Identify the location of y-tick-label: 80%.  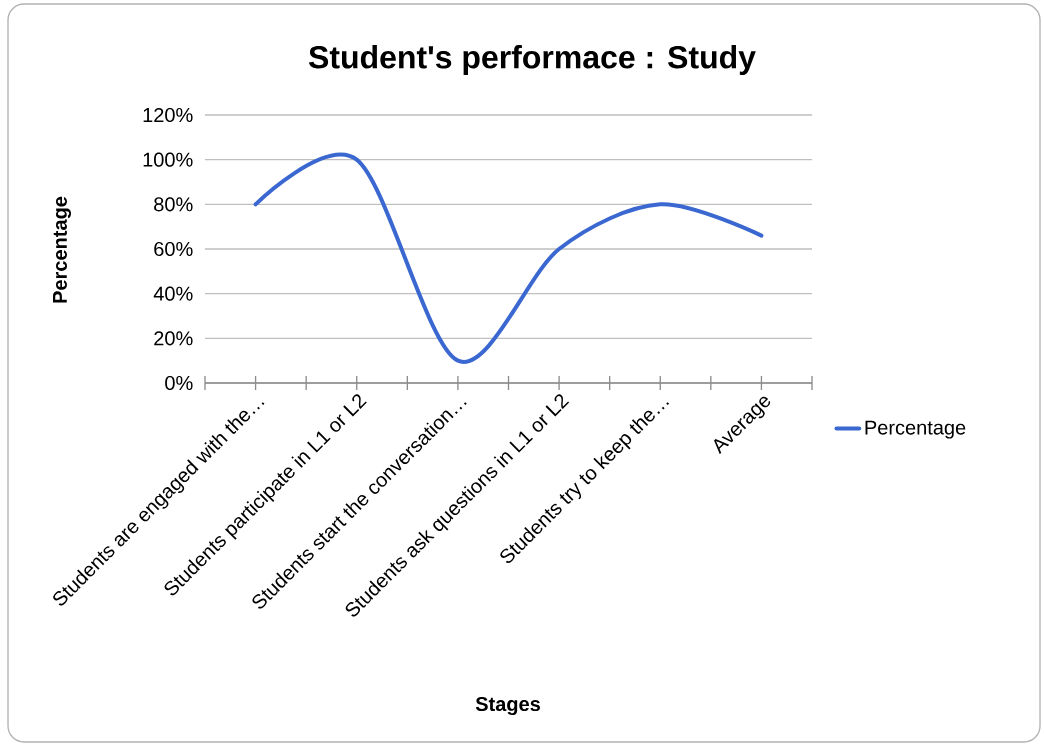
(173, 204).